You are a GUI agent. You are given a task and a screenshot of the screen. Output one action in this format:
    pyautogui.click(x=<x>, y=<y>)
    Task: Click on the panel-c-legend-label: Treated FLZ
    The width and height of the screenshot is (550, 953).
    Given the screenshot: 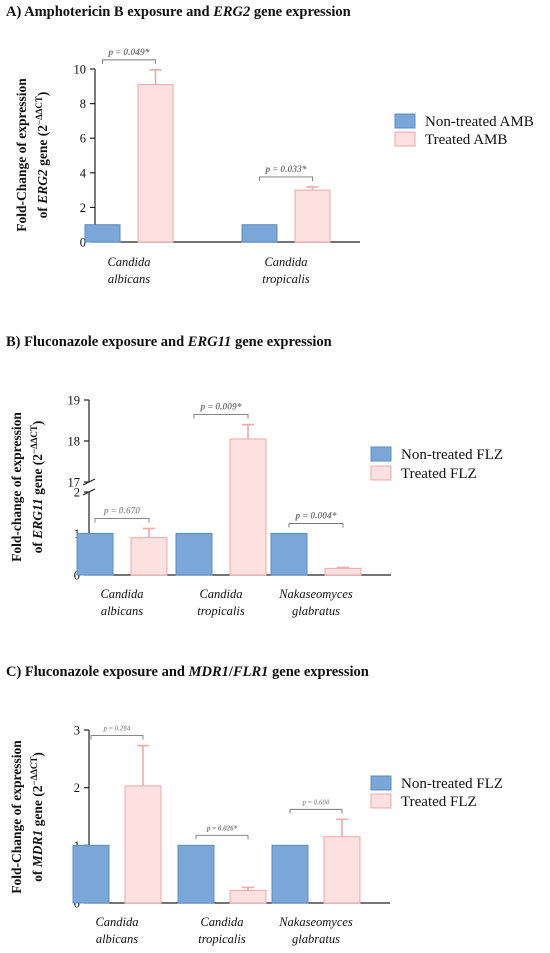 What is the action you would take?
    pyautogui.click(x=439, y=802)
    